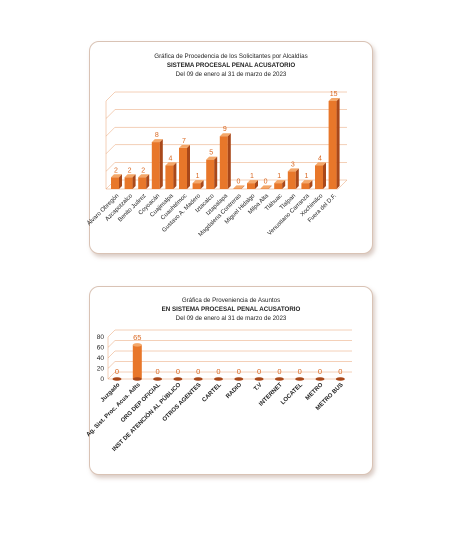  What do you see at coordinates (101, 358) in the screenshot?
I see `y-tick-label: 40` at bounding box center [101, 358].